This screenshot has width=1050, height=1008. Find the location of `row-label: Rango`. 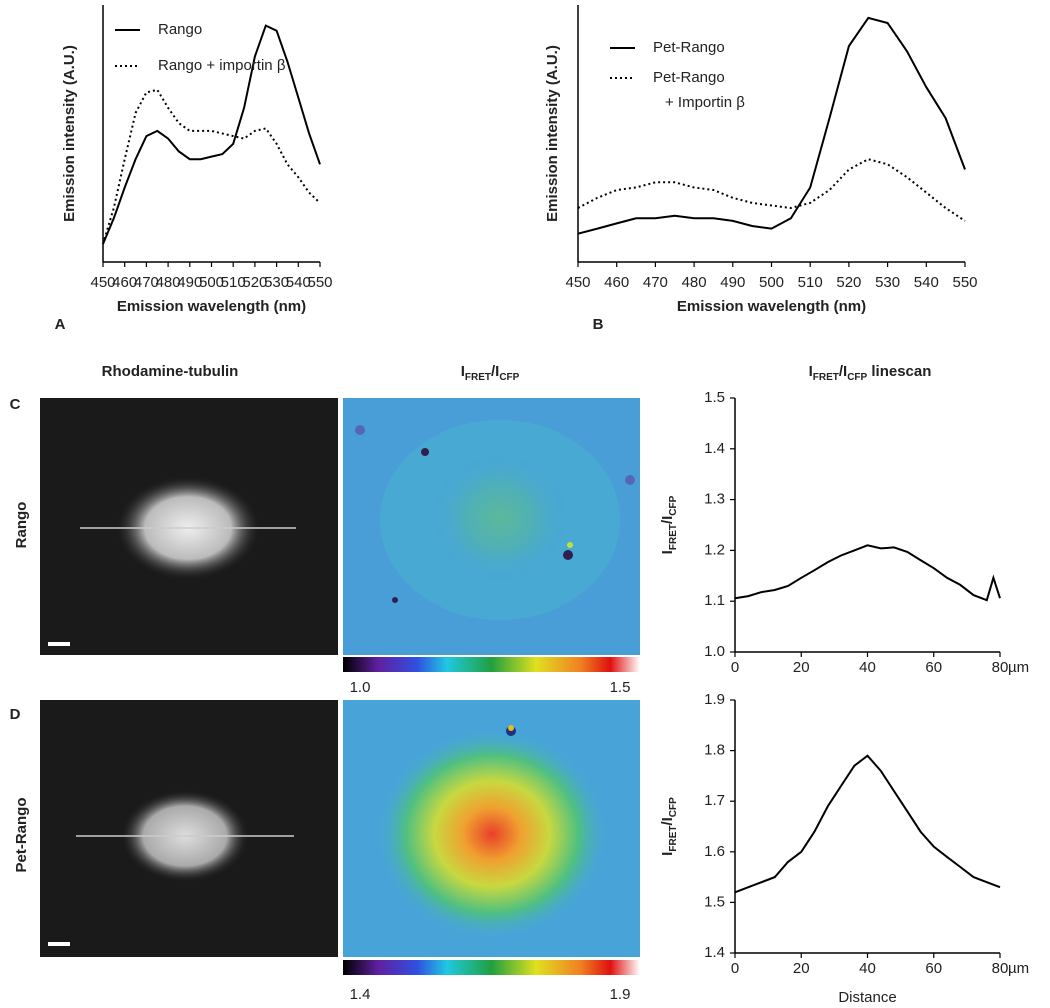

row-label: Rango is located at coordinates (21, 525).